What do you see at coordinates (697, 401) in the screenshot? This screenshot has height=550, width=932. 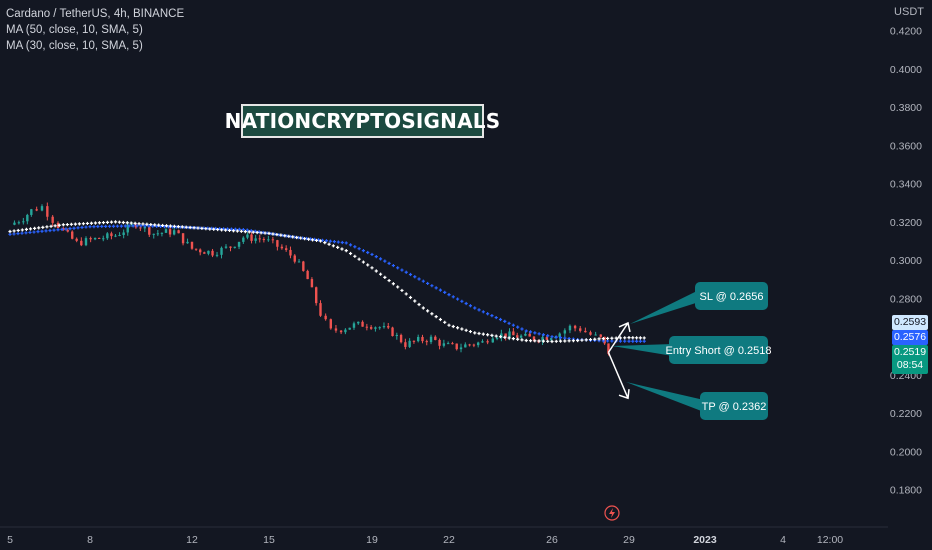 I see `callout-tp: TP @ 0.2362` at bounding box center [697, 401].